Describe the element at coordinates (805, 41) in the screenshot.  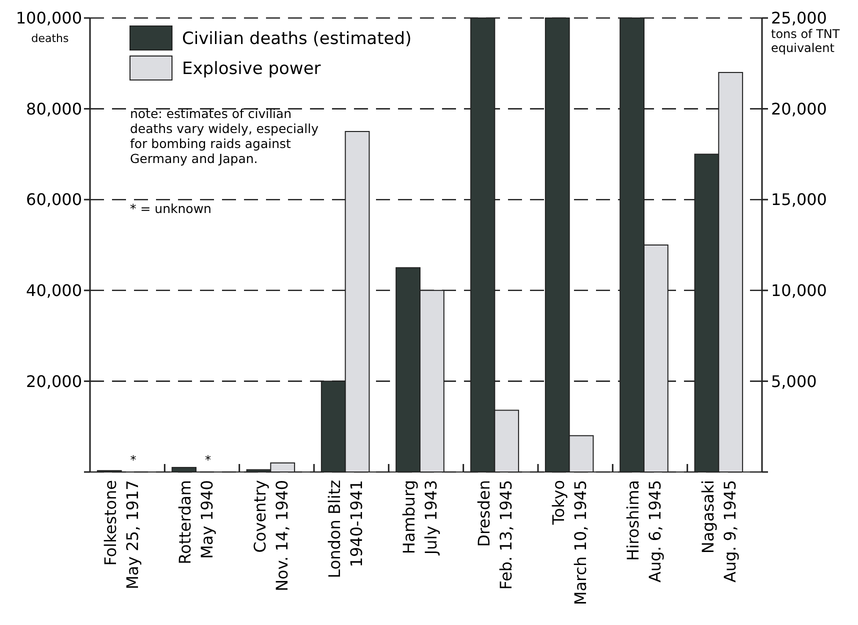
I see `y2-axis-title: tons of TNT equivalent` at that location.